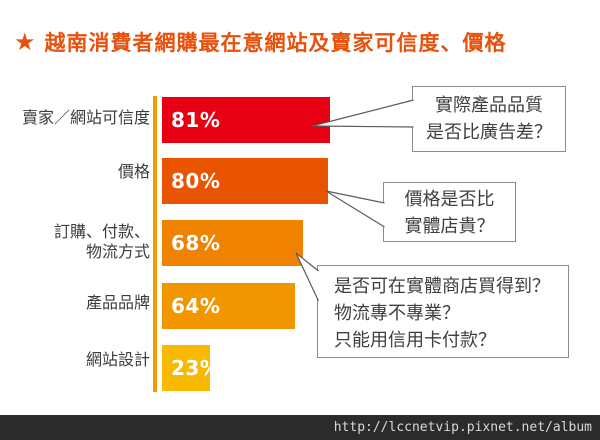  Describe the element at coordinates (449, 199) in the screenshot. I see `callout-text-line: 價格是否比` at that location.